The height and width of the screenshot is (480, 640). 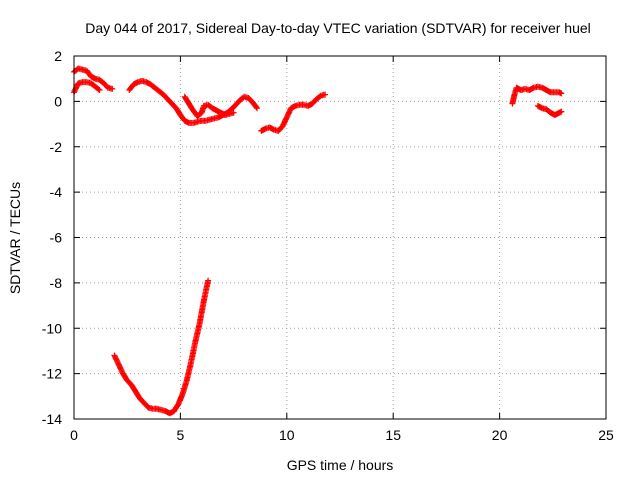 What do you see at coordinates (181, 435) in the screenshot?
I see `x-tick-label: 5` at bounding box center [181, 435].